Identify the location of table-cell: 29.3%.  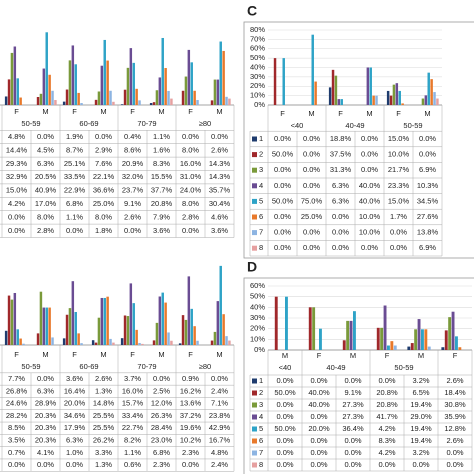
(17, 163).